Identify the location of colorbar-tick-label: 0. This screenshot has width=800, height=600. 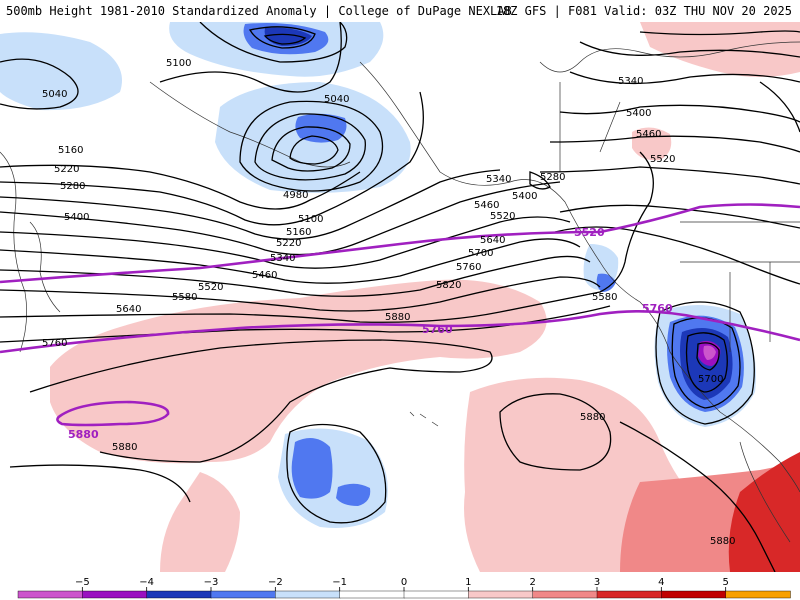
(404, 582).